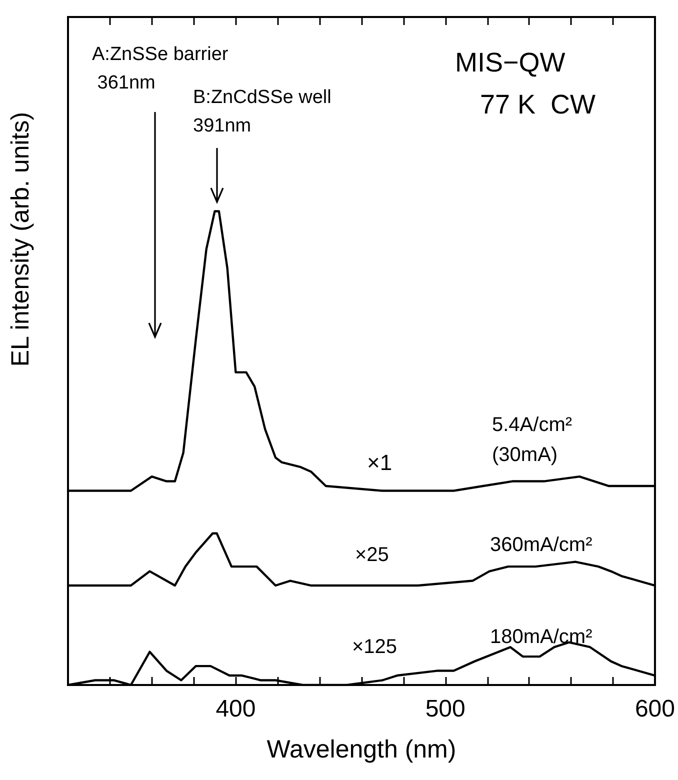 Image resolution: width=678 pixels, height=780 pixels. What do you see at coordinates (541, 637) in the screenshot?
I see `annotation: 180mA/cm²` at bounding box center [541, 637].